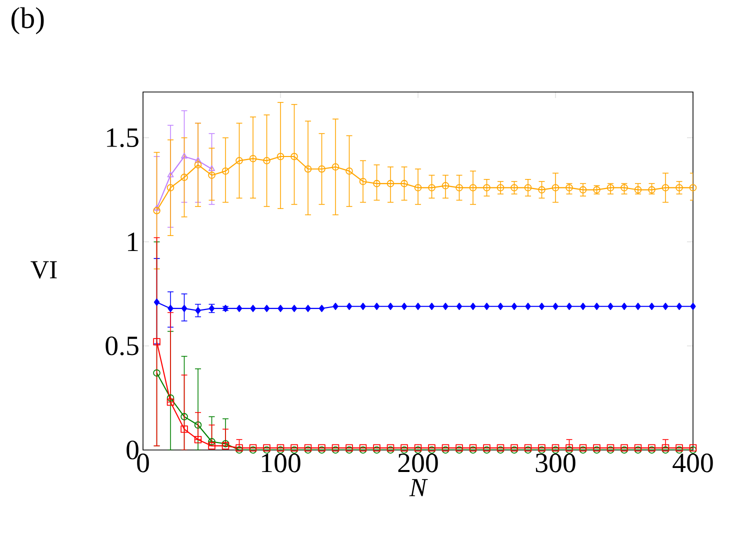 Image resolution: width=741 pixels, height=551 pixels. I want to click on x-tick-label: 200, so click(418, 463).